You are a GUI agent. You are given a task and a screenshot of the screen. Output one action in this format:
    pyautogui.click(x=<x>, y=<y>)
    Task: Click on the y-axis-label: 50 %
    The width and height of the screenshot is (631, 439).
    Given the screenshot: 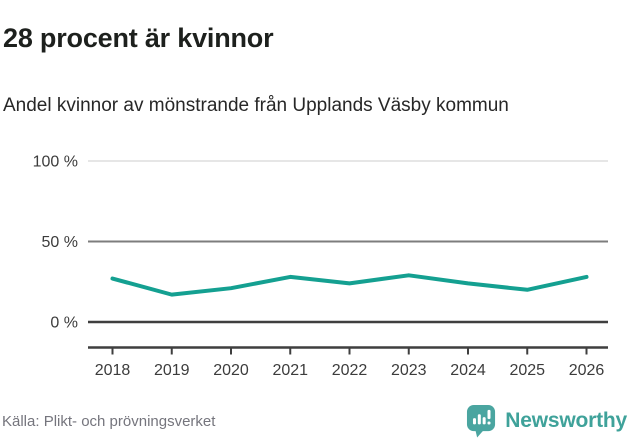 What is the action you would take?
    pyautogui.click(x=60, y=242)
    